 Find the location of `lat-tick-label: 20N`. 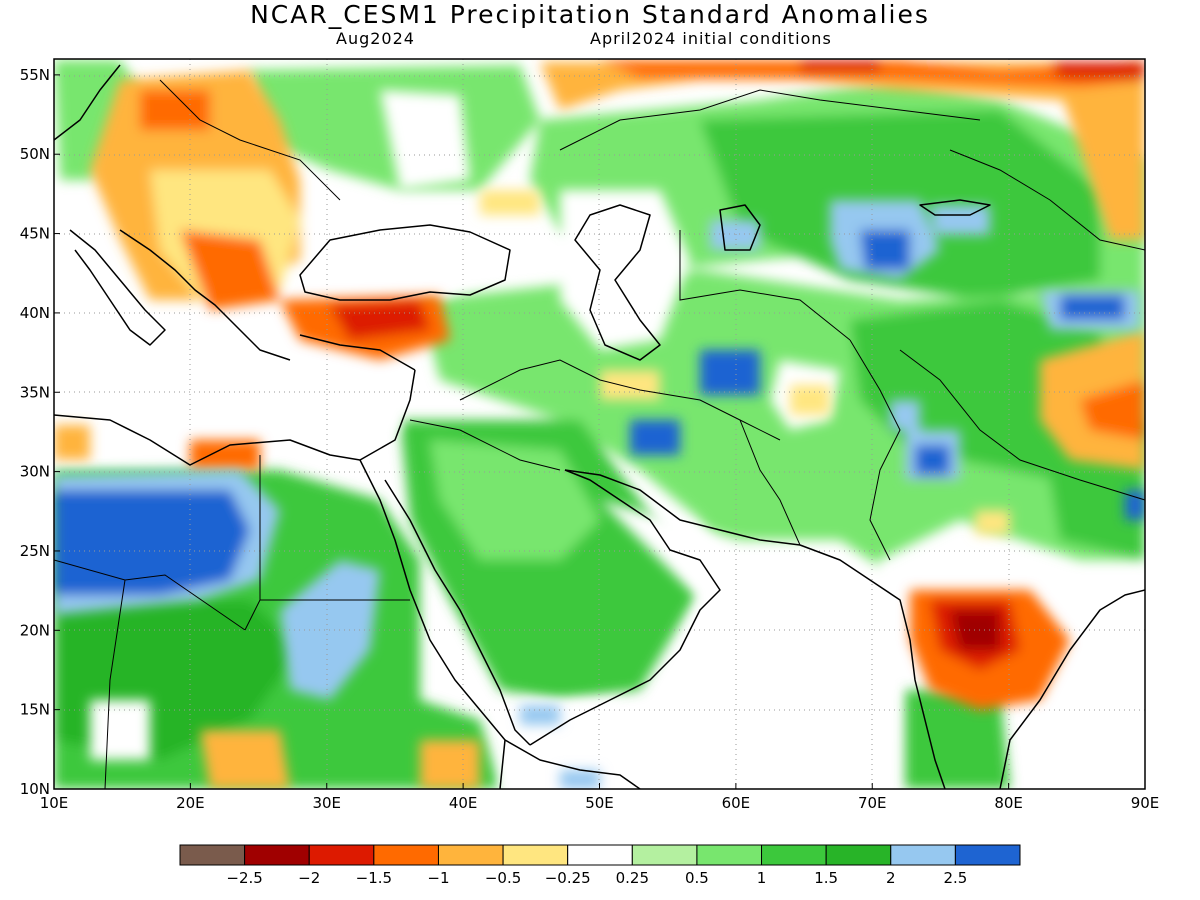

lat-tick-label: 20N is located at coordinates (35, 630).